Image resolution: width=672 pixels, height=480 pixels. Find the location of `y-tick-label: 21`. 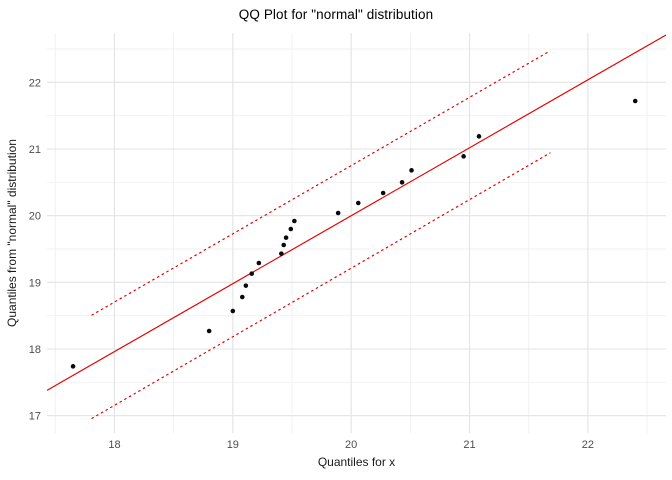

y-tick-label: 21 is located at coordinates (35, 150).